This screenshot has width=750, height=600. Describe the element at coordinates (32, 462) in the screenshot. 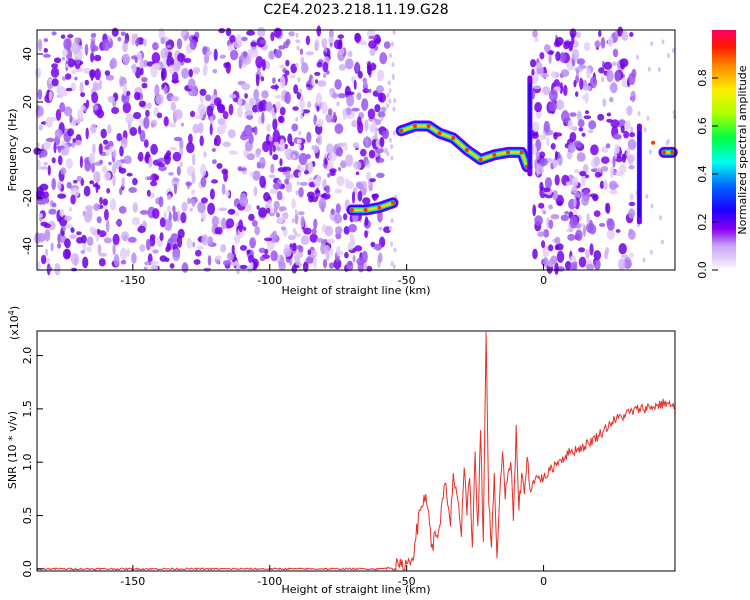

I see `snr-y-axis: 0.0 0.5 1.0 1.5 2.0` at that location.